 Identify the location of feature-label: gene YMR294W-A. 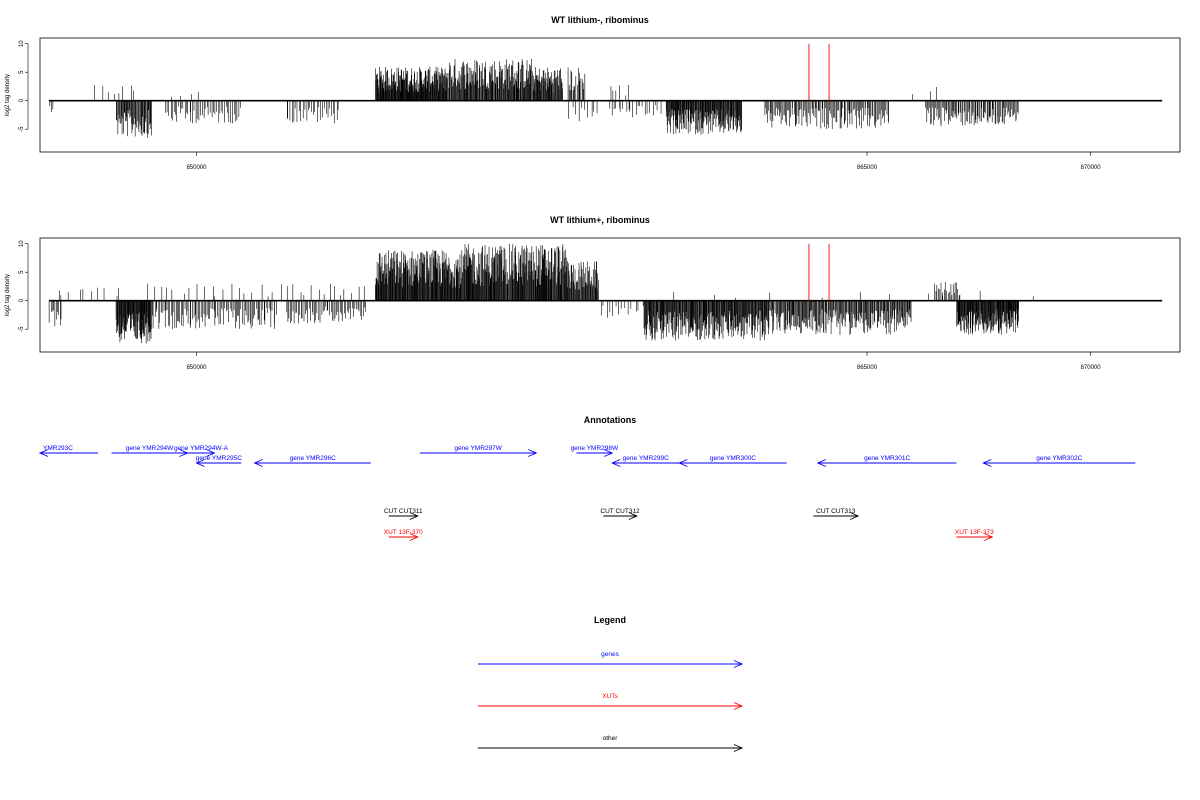
(201, 448).